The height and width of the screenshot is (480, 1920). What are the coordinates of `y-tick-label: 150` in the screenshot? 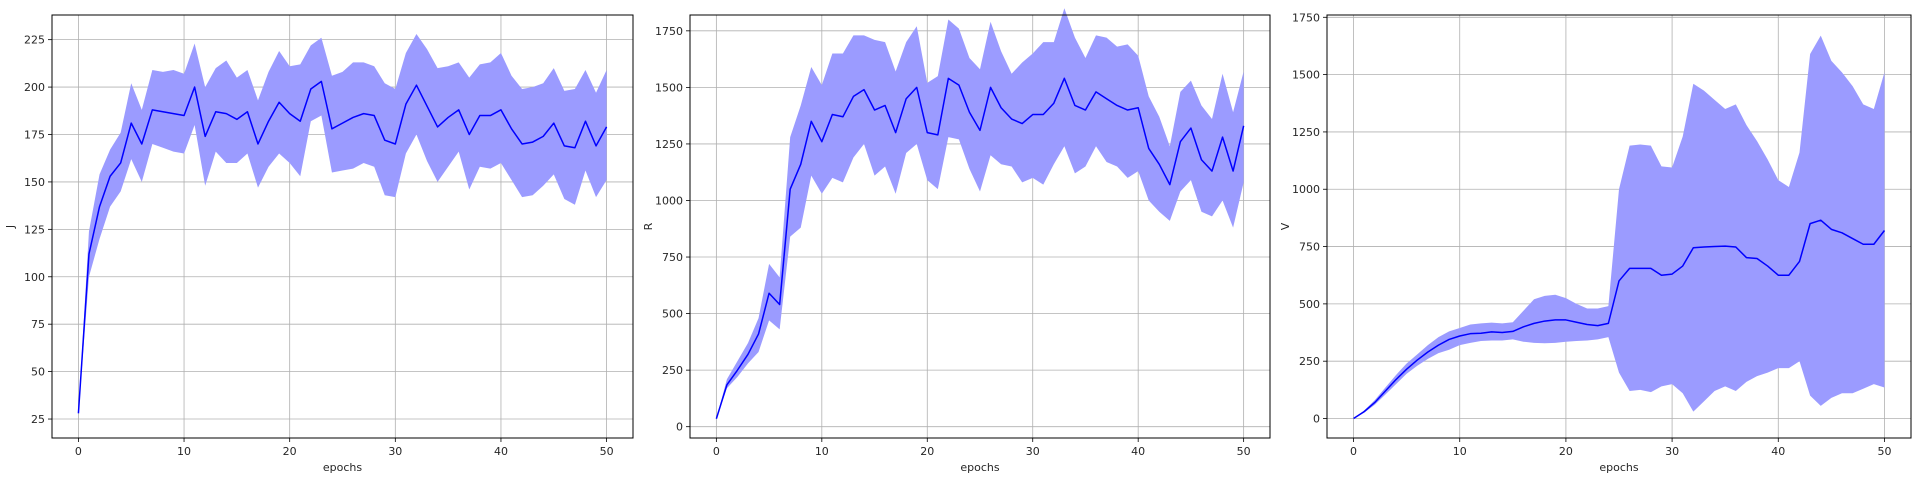 It's located at (34, 182).